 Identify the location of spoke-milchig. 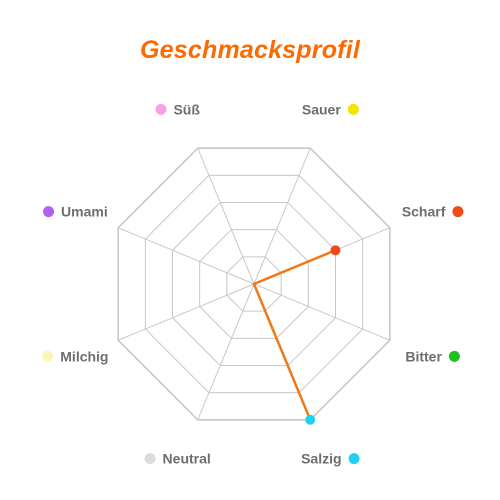
(186, 312).